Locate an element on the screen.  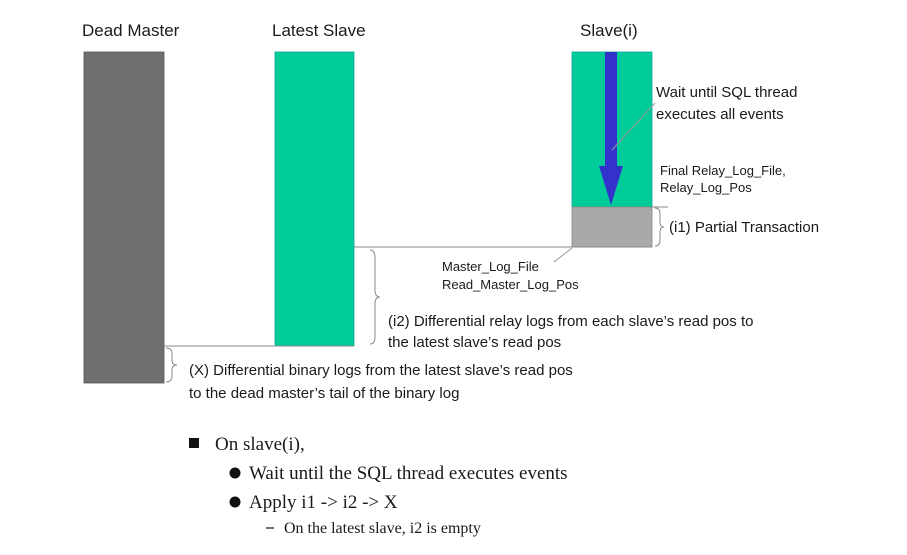
master-log-leader is located at coordinates (563, 255).